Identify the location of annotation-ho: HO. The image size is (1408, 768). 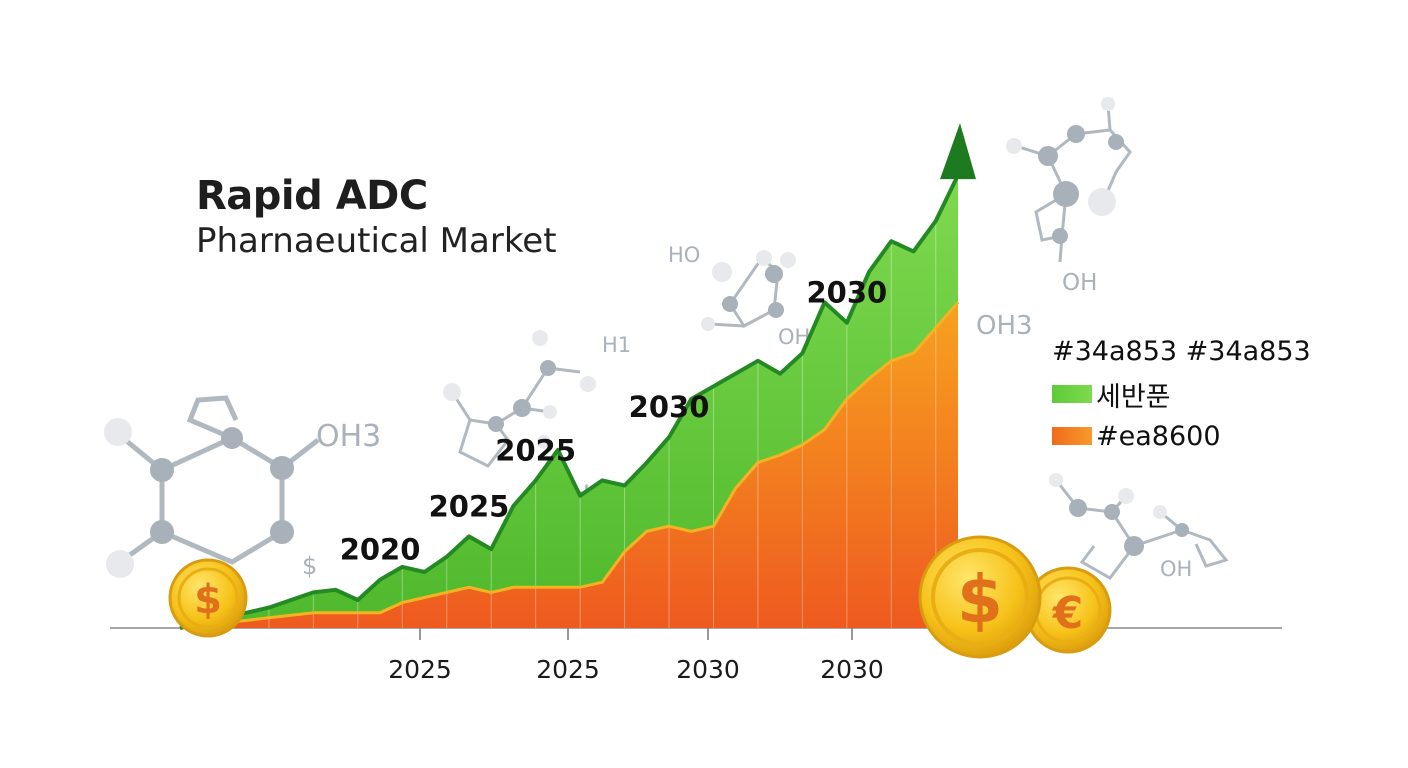
(684, 255).